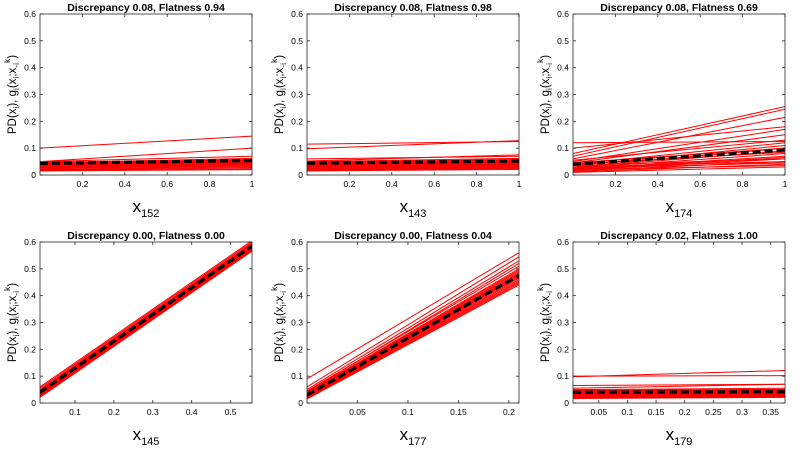  Describe the element at coordinates (683, 442) in the screenshot. I see `x-axis-label-subscript: 179` at that location.